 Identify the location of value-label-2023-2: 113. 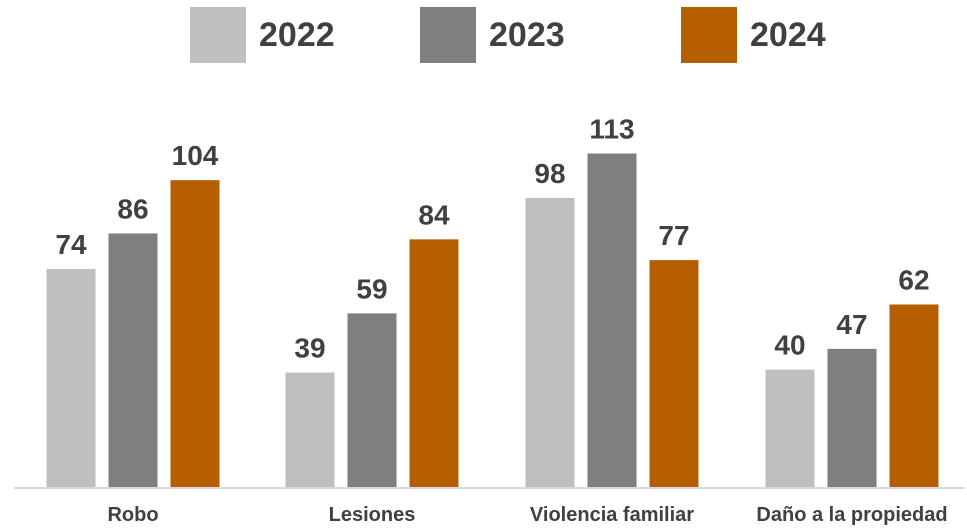
(611, 129).